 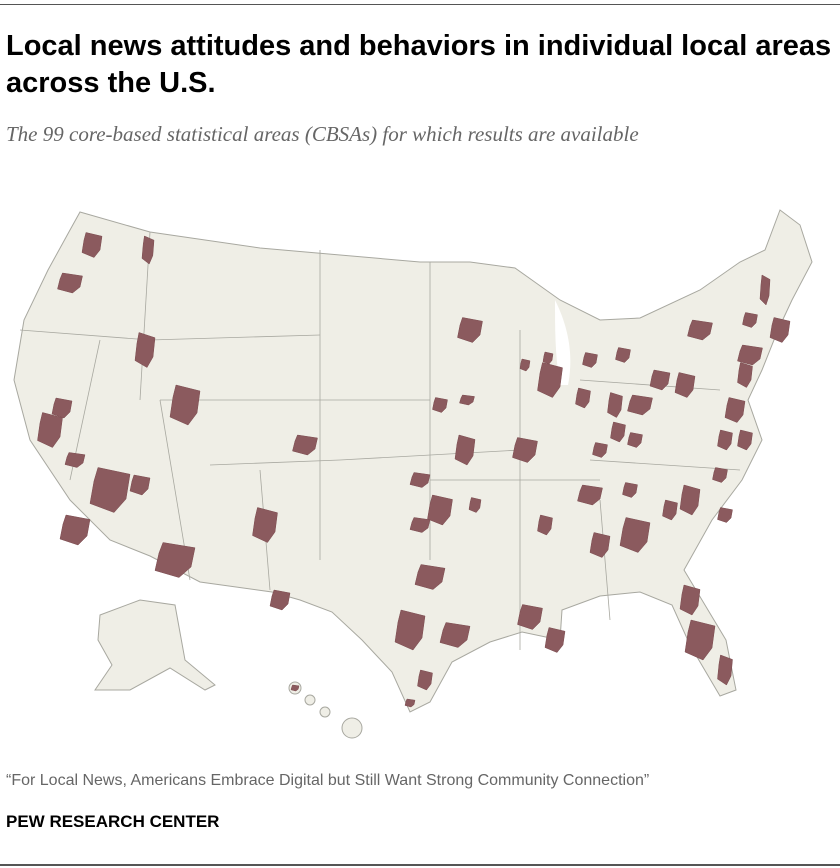 What do you see at coordinates (113, 821) in the screenshot?
I see `brand-logo-text: PEW RESEARCH CENTER` at bounding box center [113, 821].